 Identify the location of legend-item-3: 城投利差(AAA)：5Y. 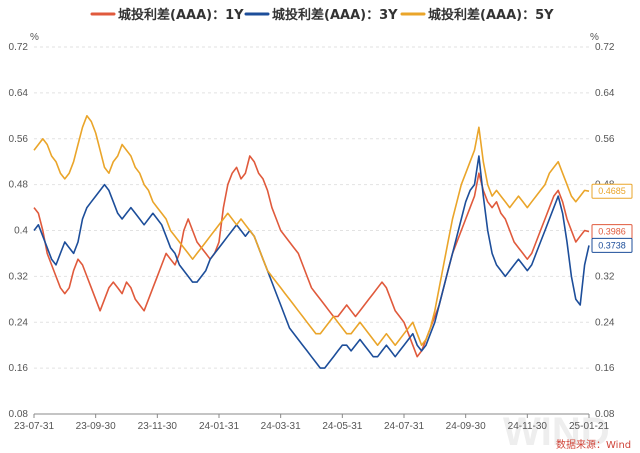
(477, 15).